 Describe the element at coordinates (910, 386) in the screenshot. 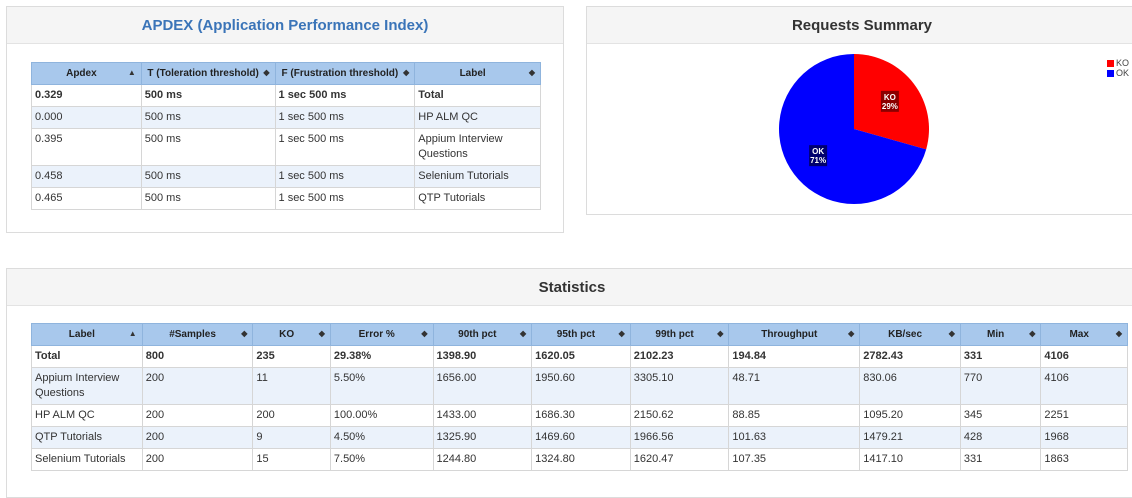

I see `kb-sec-cell: 830.06` at that location.